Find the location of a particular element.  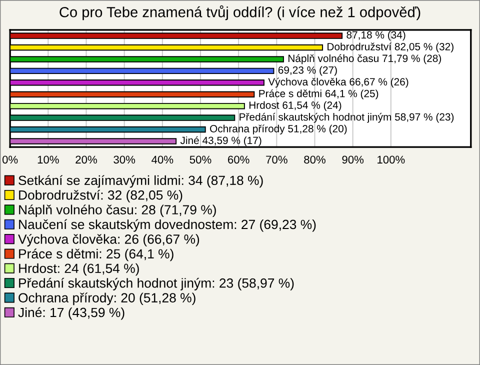

data-label: Hrdost 61,54 % (24) is located at coordinates (295, 106).